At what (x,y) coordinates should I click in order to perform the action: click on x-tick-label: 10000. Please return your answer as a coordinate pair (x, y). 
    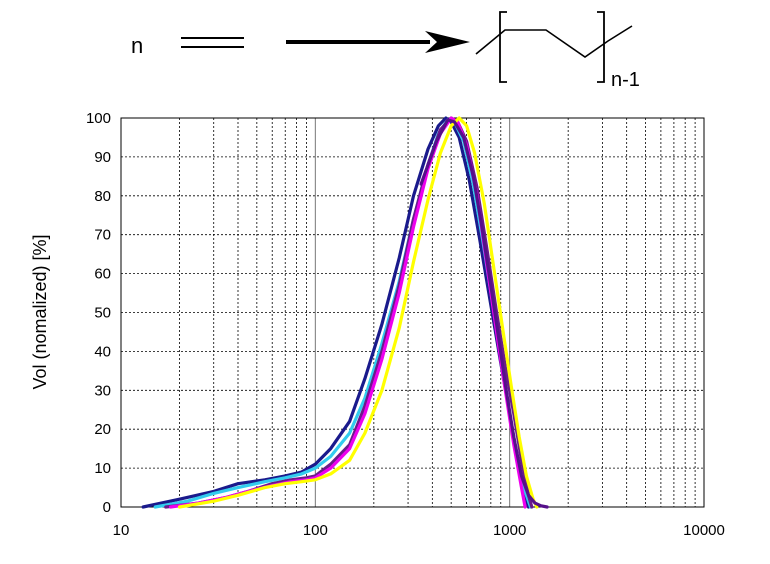
    Looking at the image, I should click on (704, 530).